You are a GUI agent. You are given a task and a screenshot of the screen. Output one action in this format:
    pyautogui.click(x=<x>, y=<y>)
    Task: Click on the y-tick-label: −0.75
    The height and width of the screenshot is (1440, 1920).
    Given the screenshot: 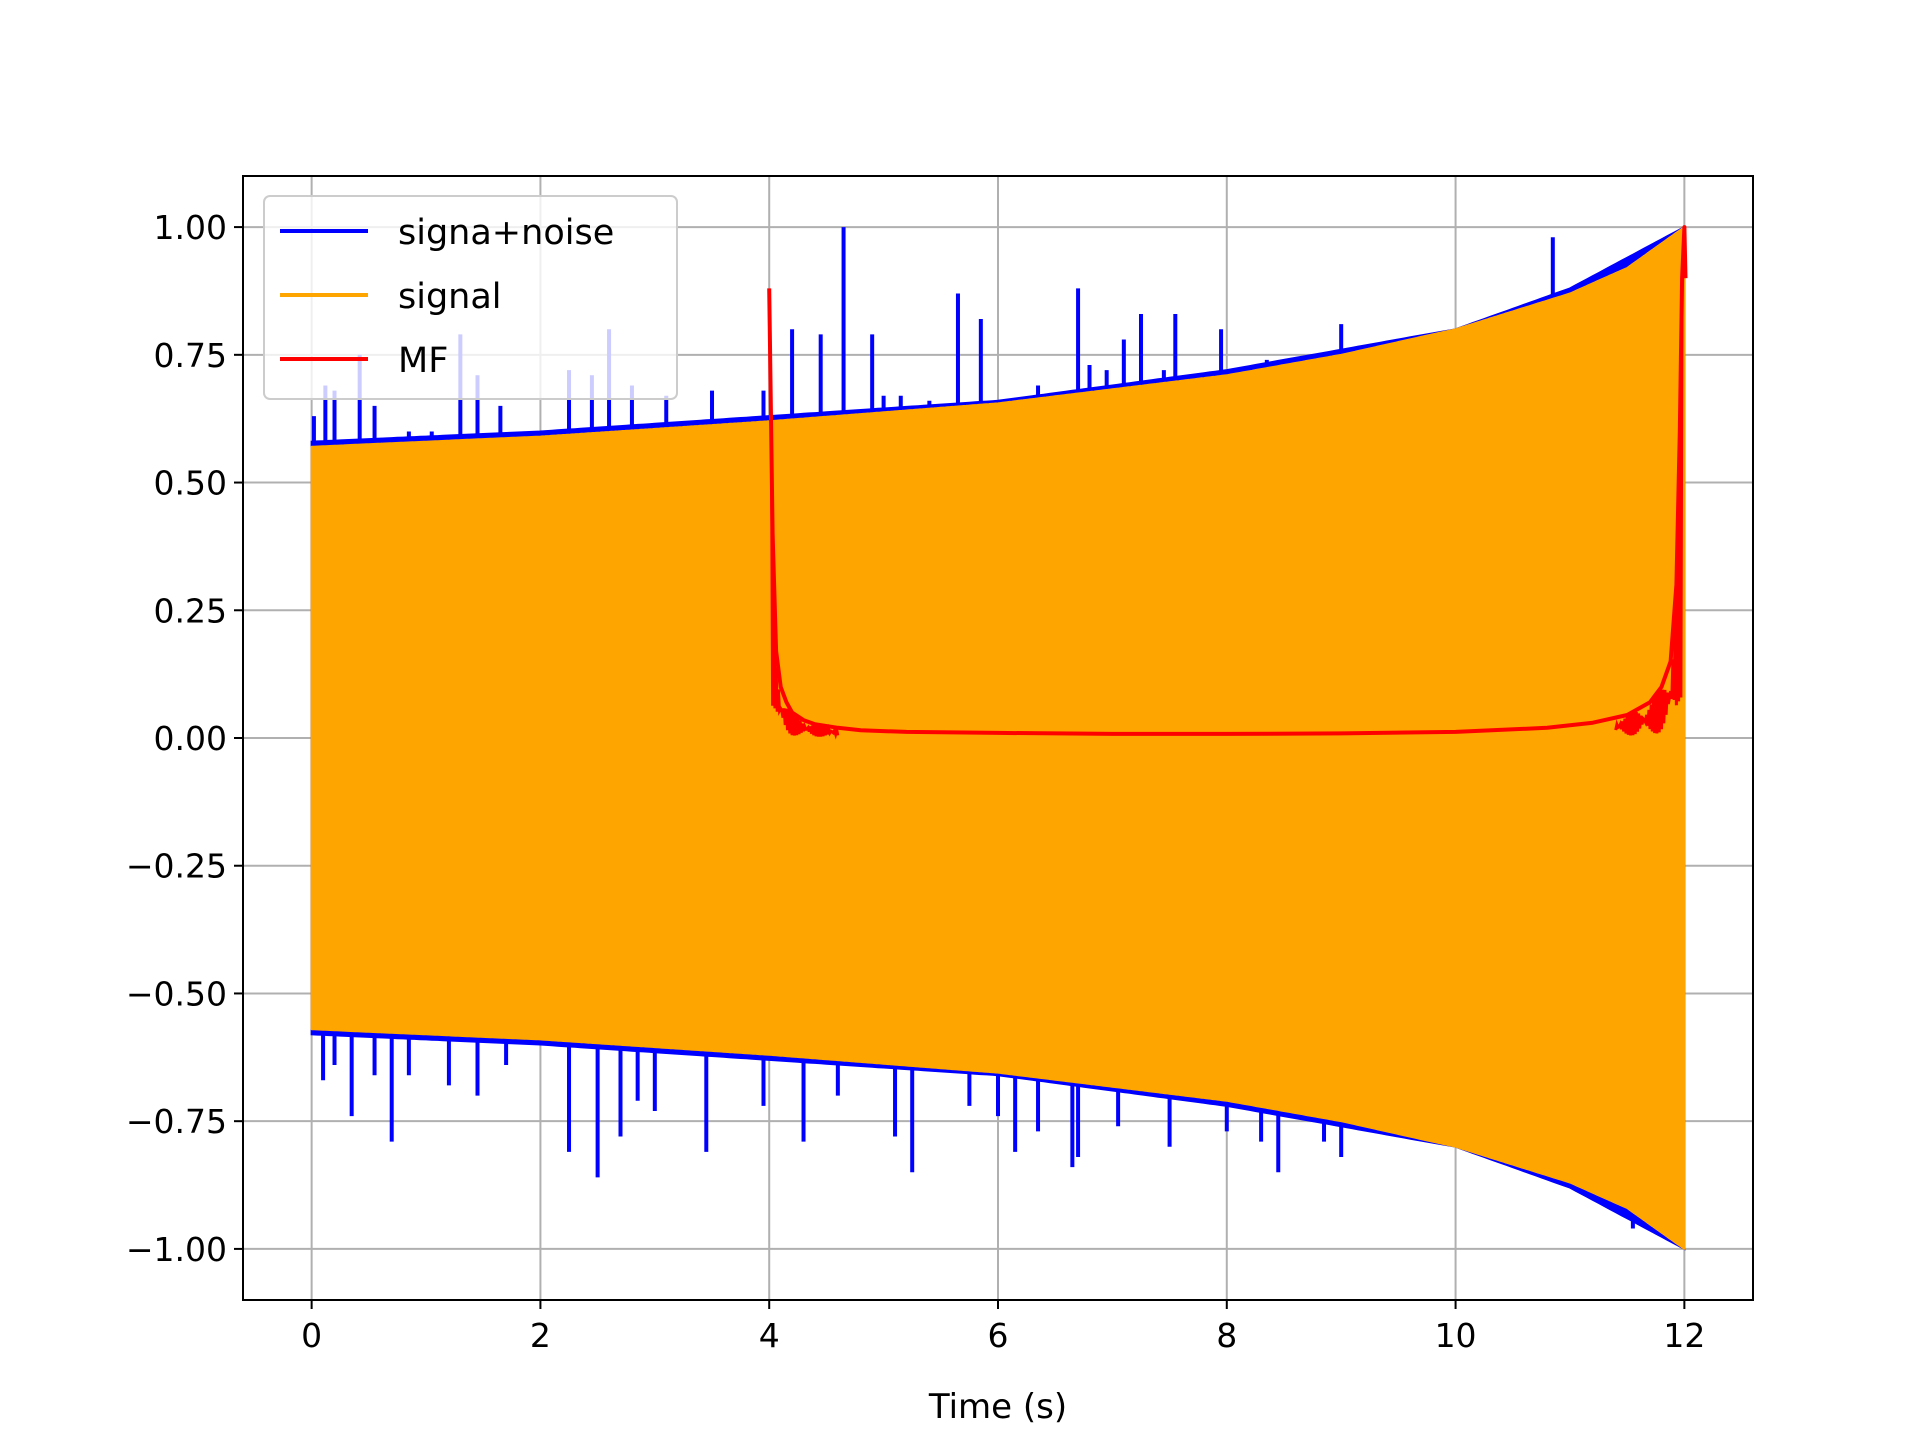 What is the action you would take?
    pyautogui.click(x=176, y=1121)
    